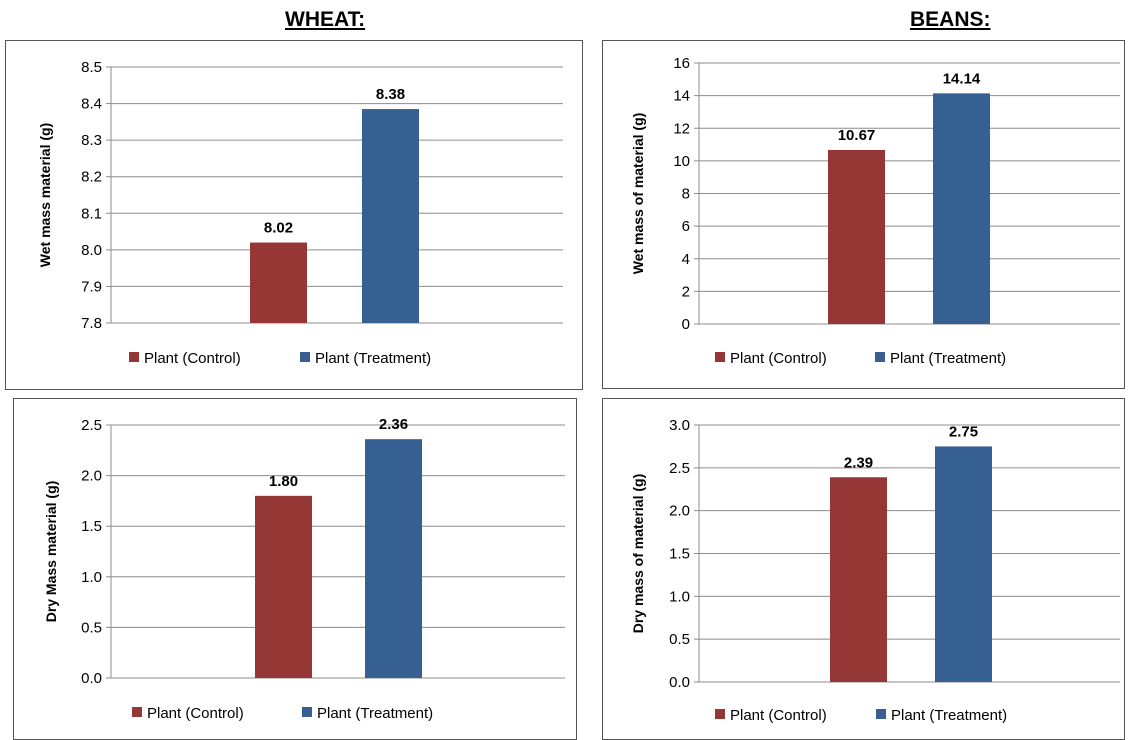  I want to click on data-label: 2.39, so click(858, 462).